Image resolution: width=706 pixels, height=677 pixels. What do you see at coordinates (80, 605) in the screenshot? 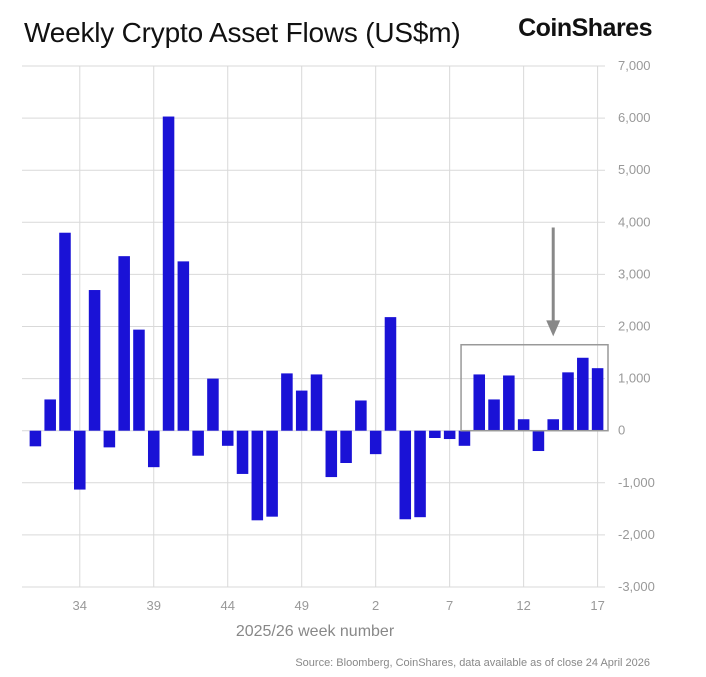
I see `x-tick-label: 34` at bounding box center [80, 605].